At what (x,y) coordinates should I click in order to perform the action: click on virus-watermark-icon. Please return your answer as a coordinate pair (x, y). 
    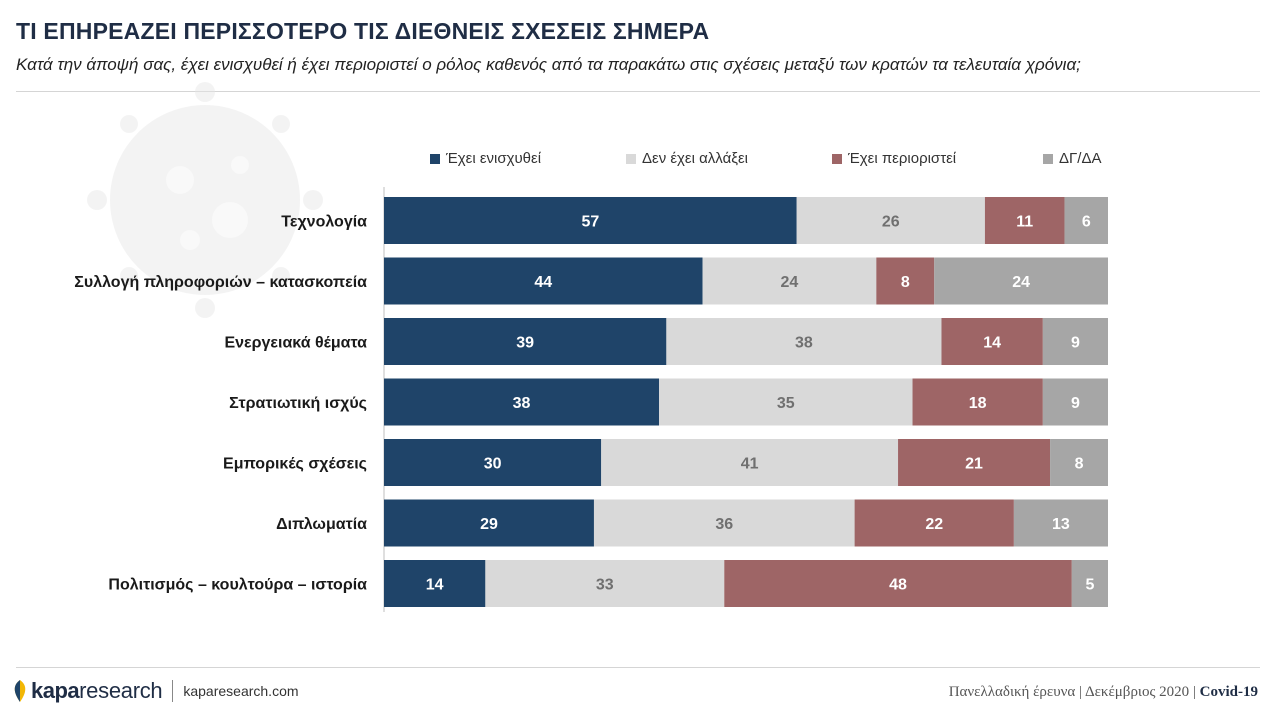
    Looking at the image, I should click on (205, 200).